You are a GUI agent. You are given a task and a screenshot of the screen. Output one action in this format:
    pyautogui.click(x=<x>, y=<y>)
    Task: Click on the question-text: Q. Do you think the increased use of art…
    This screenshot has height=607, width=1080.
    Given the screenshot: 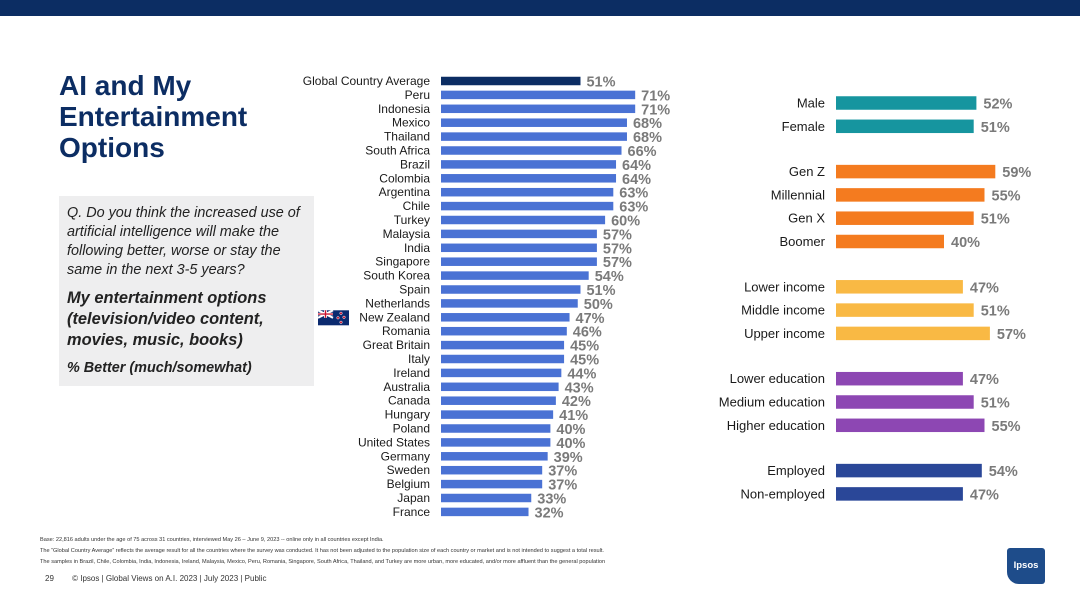 What is the action you would take?
    pyautogui.click(x=183, y=241)
    